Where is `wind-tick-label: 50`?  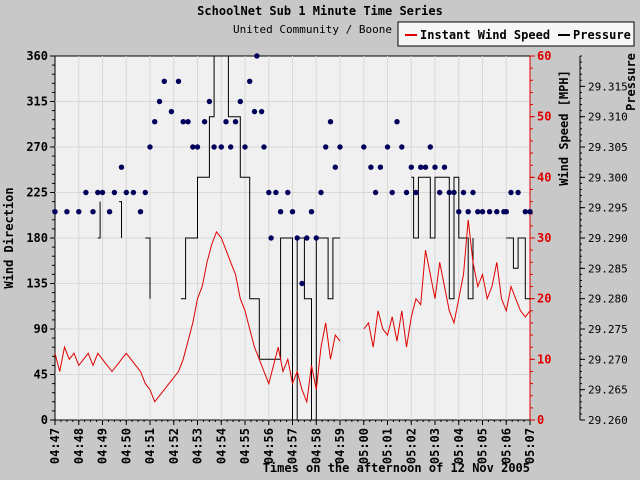 wind-tick-label: 50 is located at coordinates (544, 117).